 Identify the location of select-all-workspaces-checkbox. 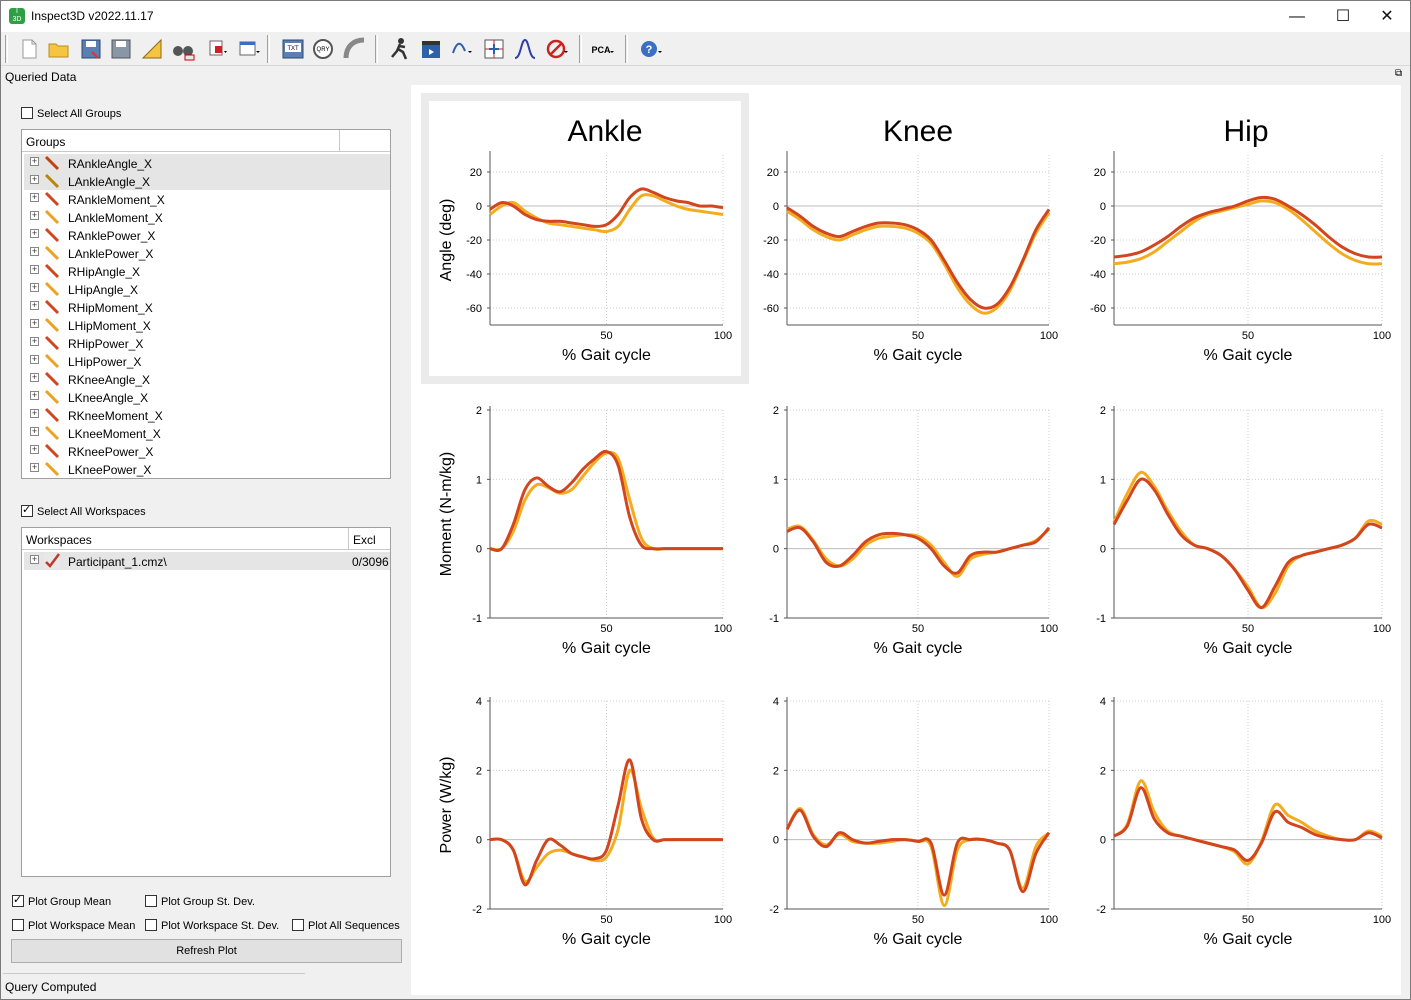
(27, 510).